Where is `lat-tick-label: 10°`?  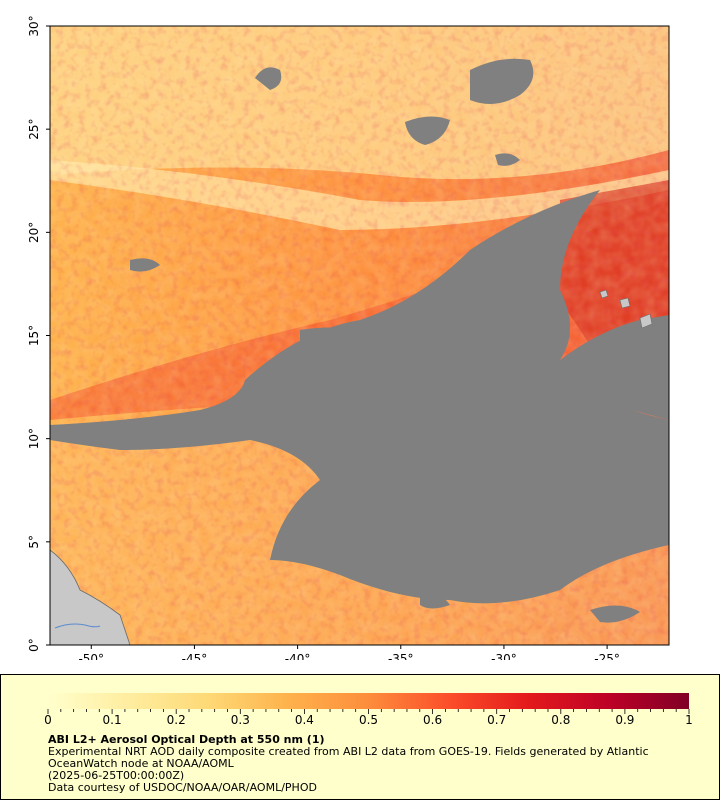
lat-tick-label: 10° is located at coordinates (34, 438).